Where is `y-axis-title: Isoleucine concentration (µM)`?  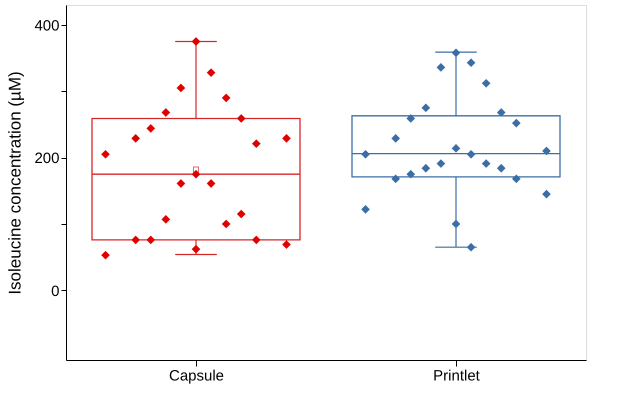 y-axis-title: Isoleucine concentration (µM) is located at coordinates (14, 183).